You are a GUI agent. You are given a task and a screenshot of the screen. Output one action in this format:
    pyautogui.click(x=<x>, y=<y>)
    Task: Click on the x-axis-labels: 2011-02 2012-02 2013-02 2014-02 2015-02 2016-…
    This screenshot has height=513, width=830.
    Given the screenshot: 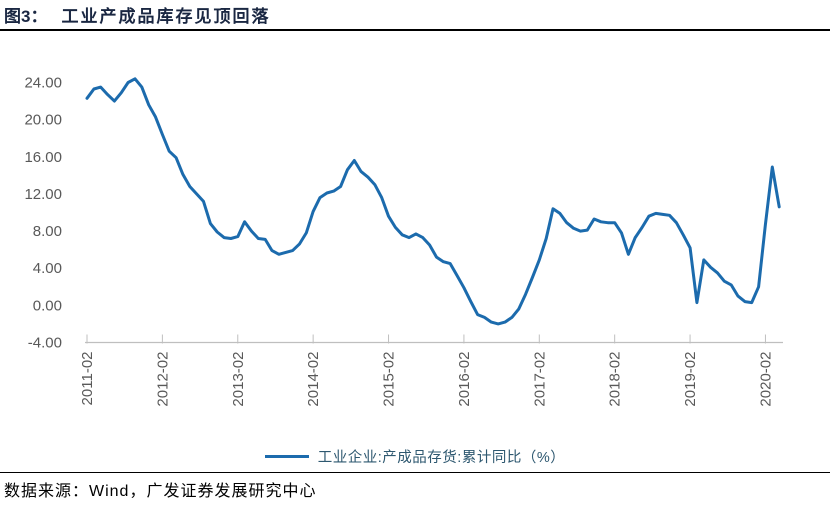 What is the action you would take?
    pyautogui.click(x=426, y=379)
    